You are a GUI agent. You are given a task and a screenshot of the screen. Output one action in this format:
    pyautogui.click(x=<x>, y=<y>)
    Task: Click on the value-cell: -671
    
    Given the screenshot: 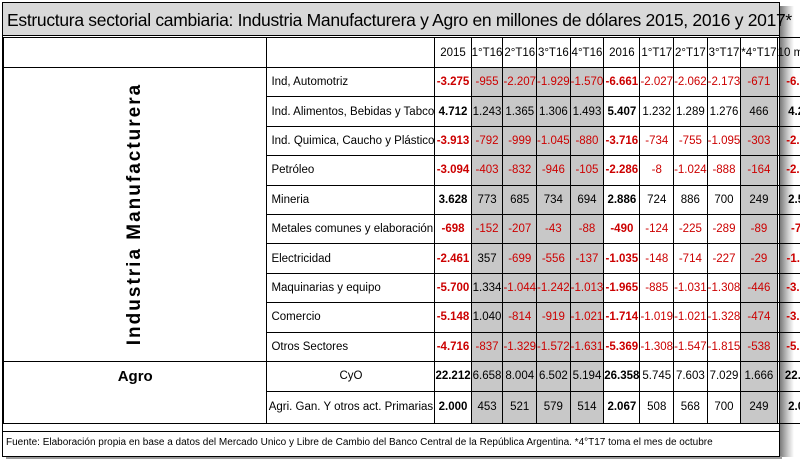 What is the action you would take?
    pyautogui.click(x=759, y=82)
    